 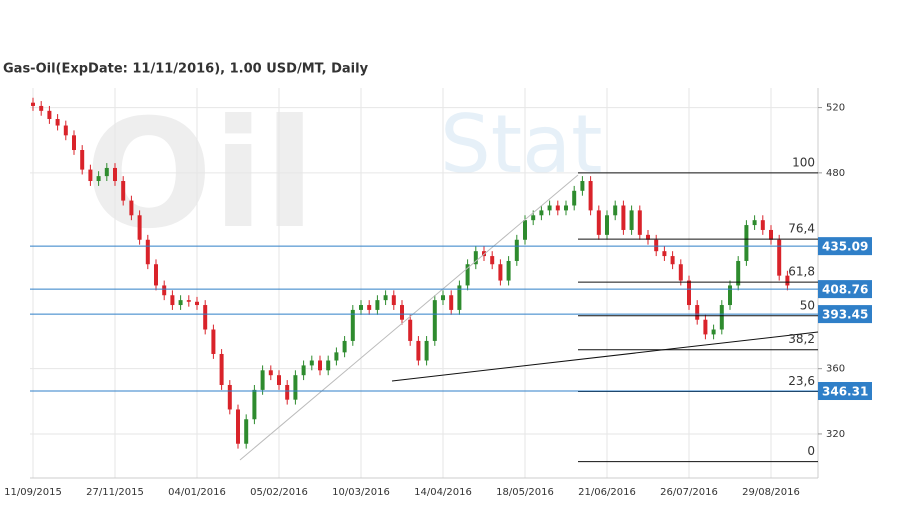 I want to click on x-tick-label: 26/07/2016, so click(x=689, y=492).